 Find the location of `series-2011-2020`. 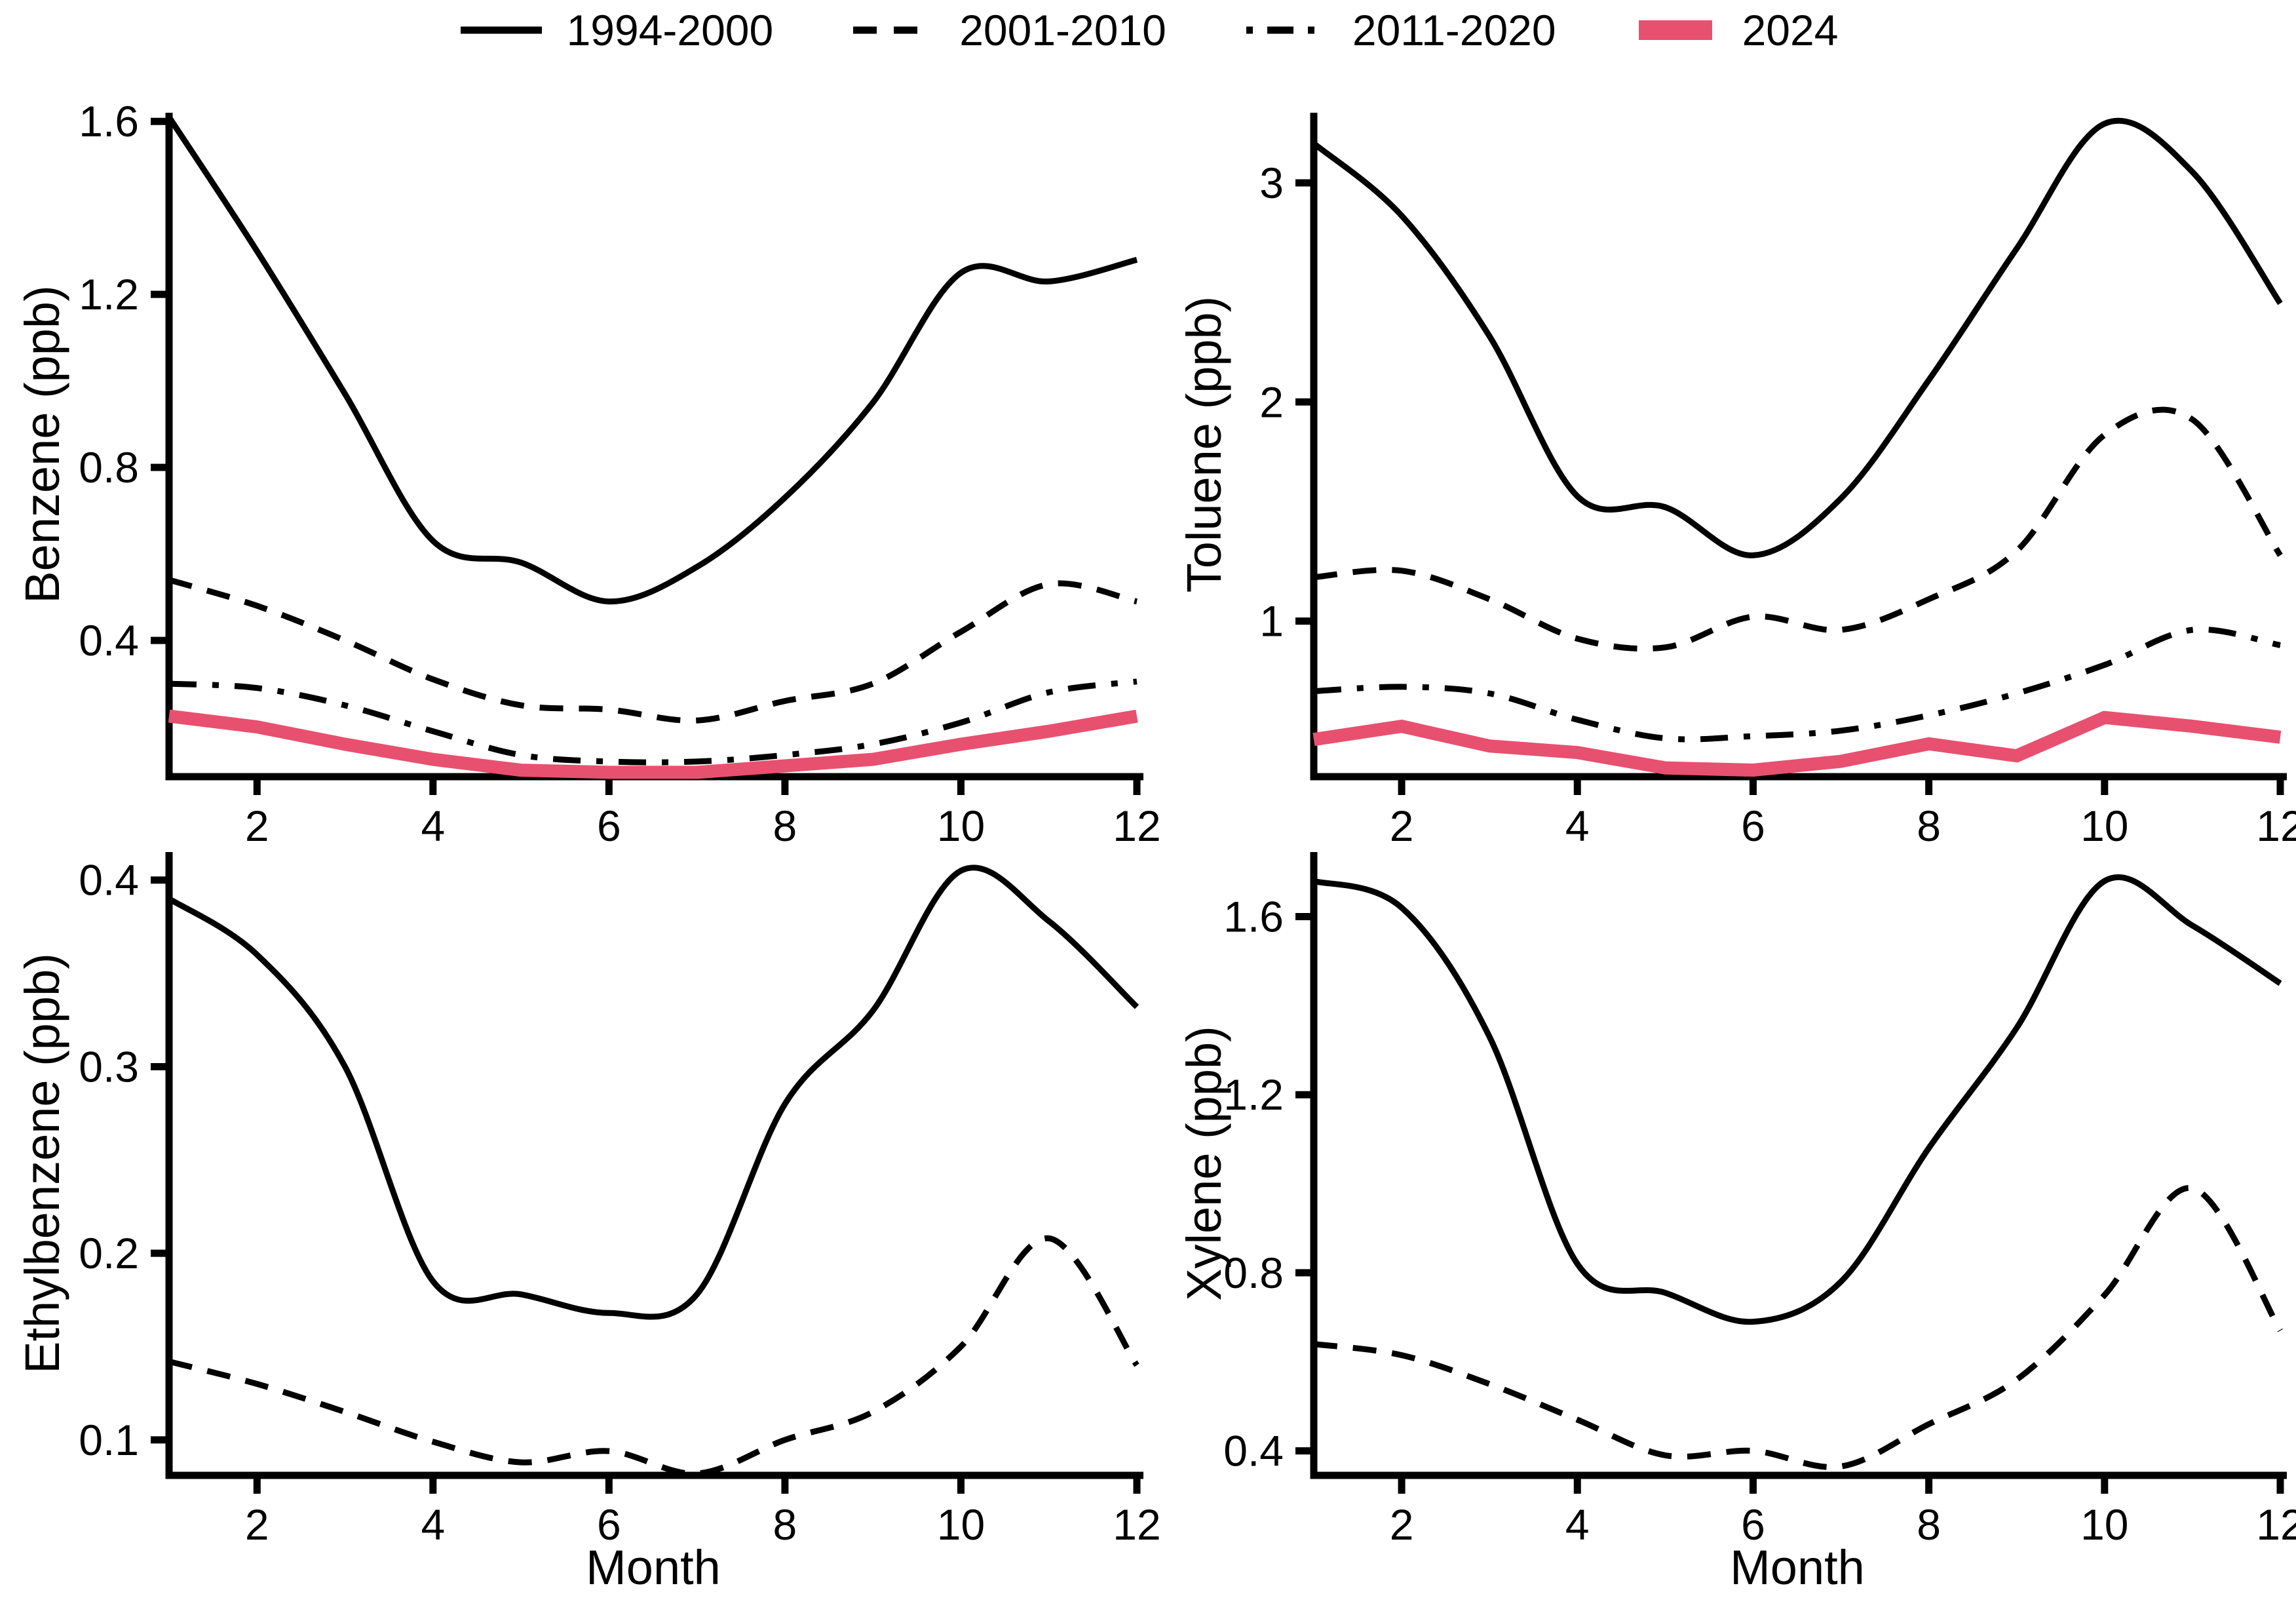

series-2011-2020 is located at coordinates (653, 722).